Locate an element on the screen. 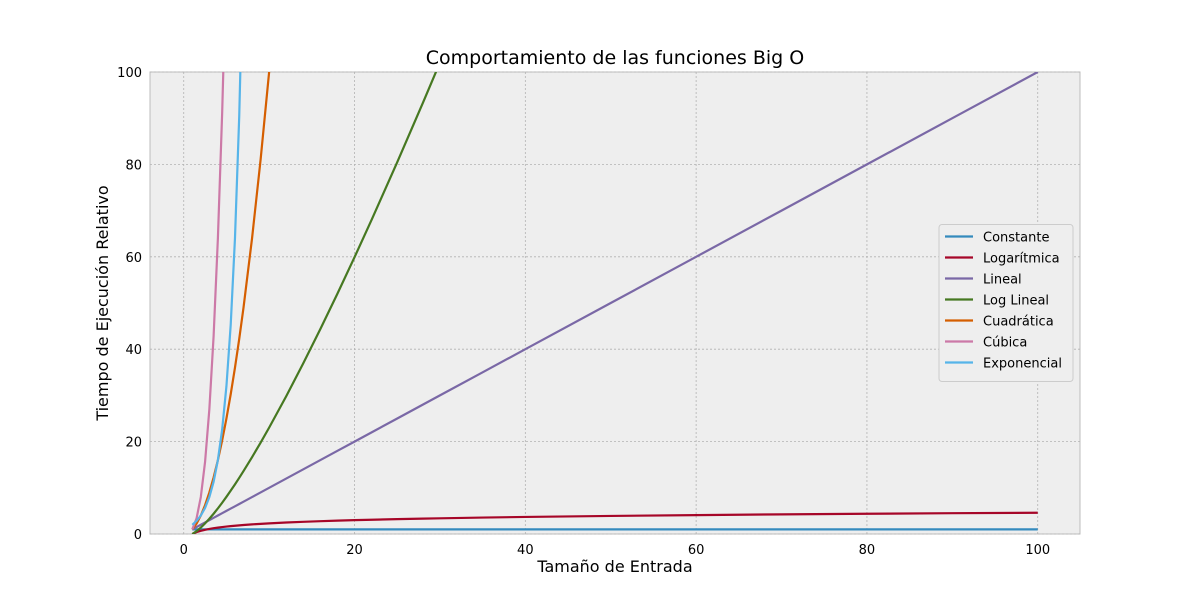 Image resolution: width=1200 pixels, height=600 pixels. legend-label: Cúbica is located at coordinates (1005, 343).